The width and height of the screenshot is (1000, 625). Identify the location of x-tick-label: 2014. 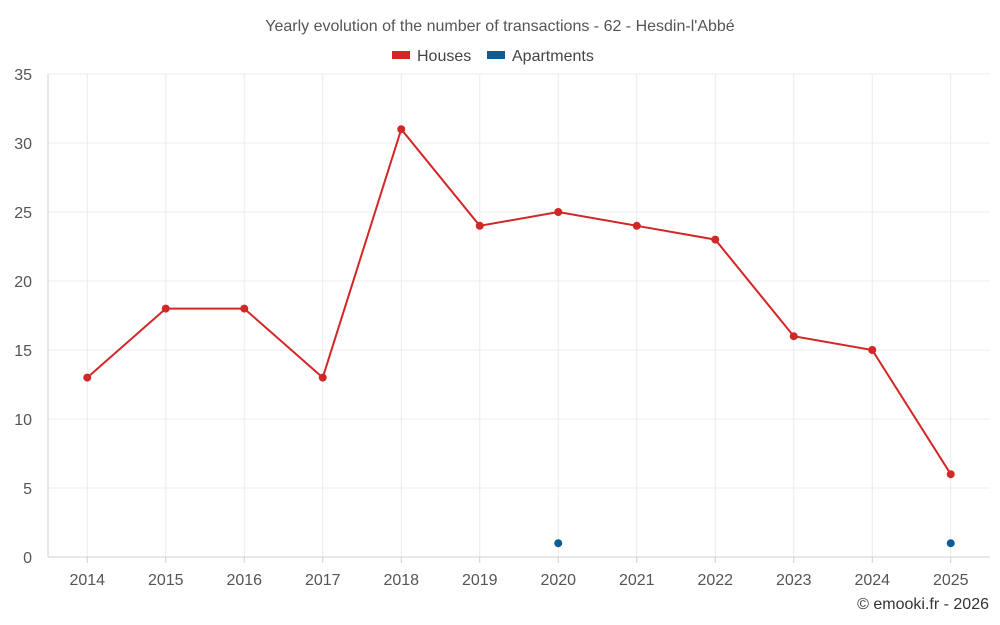
(87, 580).